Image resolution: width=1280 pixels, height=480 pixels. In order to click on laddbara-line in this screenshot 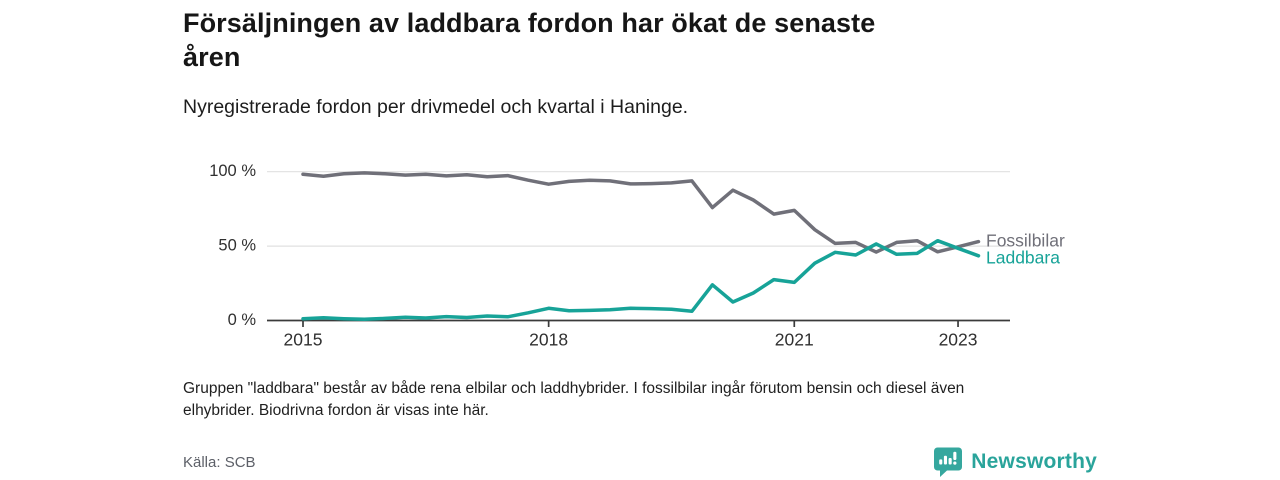, I will do `click(641, 280)`.